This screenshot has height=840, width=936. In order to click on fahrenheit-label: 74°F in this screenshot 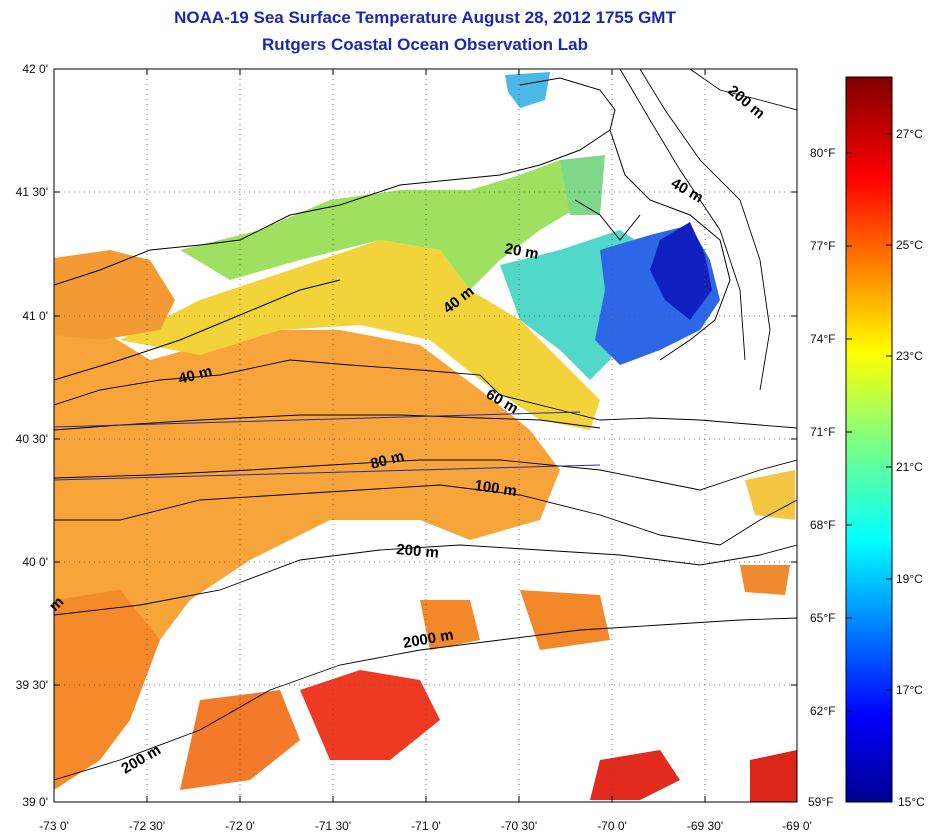, I will do `click(822, 339)`.